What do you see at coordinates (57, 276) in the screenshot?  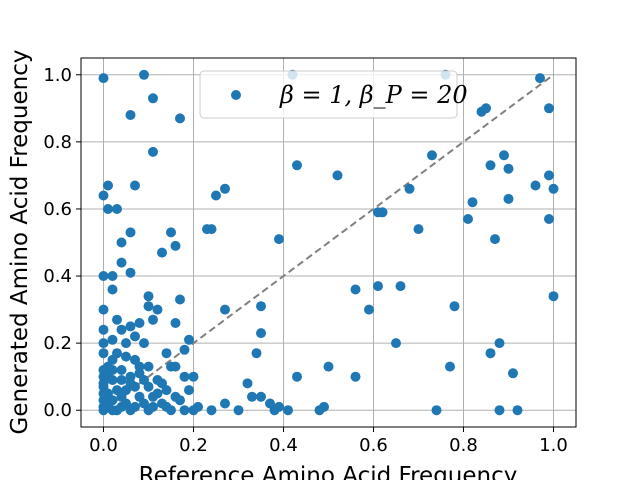 I see `y-tick-label: 0.4` at bounding box center [57, 276].